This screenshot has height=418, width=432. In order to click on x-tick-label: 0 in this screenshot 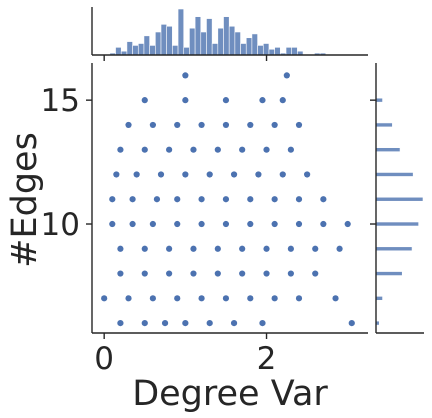, I will do `click(104, 359)`.